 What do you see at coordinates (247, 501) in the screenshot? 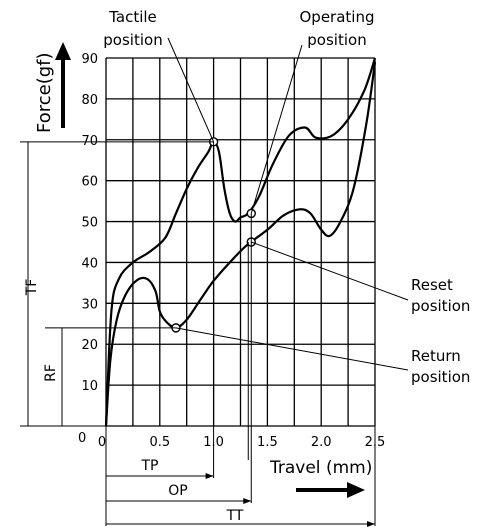
I see `op-arrowhead` at bounding box center [247, 501].